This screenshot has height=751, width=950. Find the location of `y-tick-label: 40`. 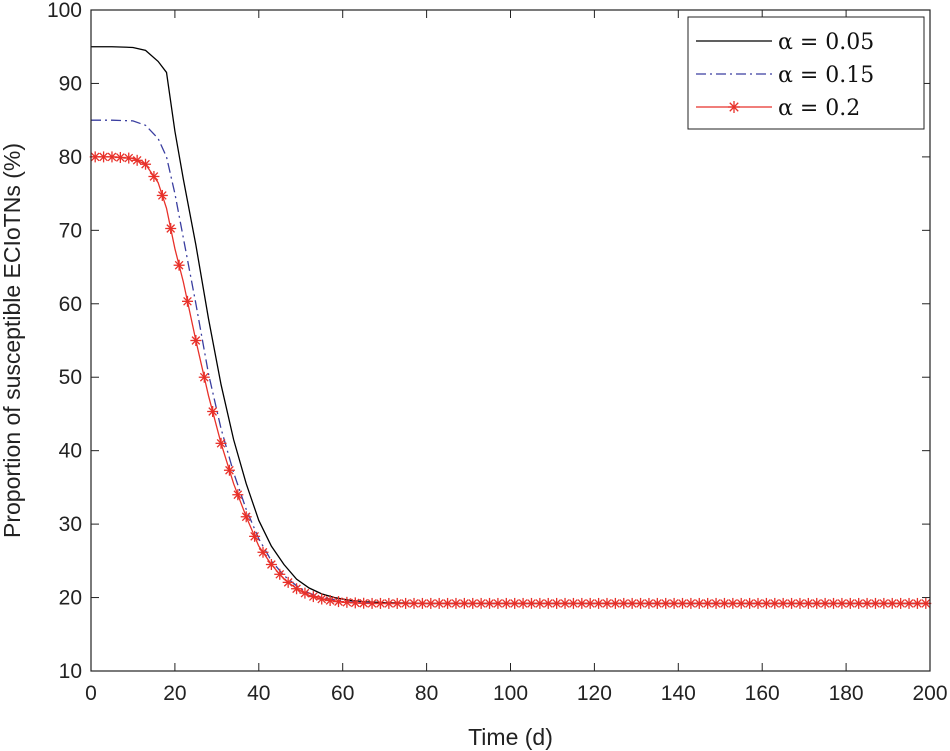

y-tick-label: 40 is located at coordinates (70, 451).